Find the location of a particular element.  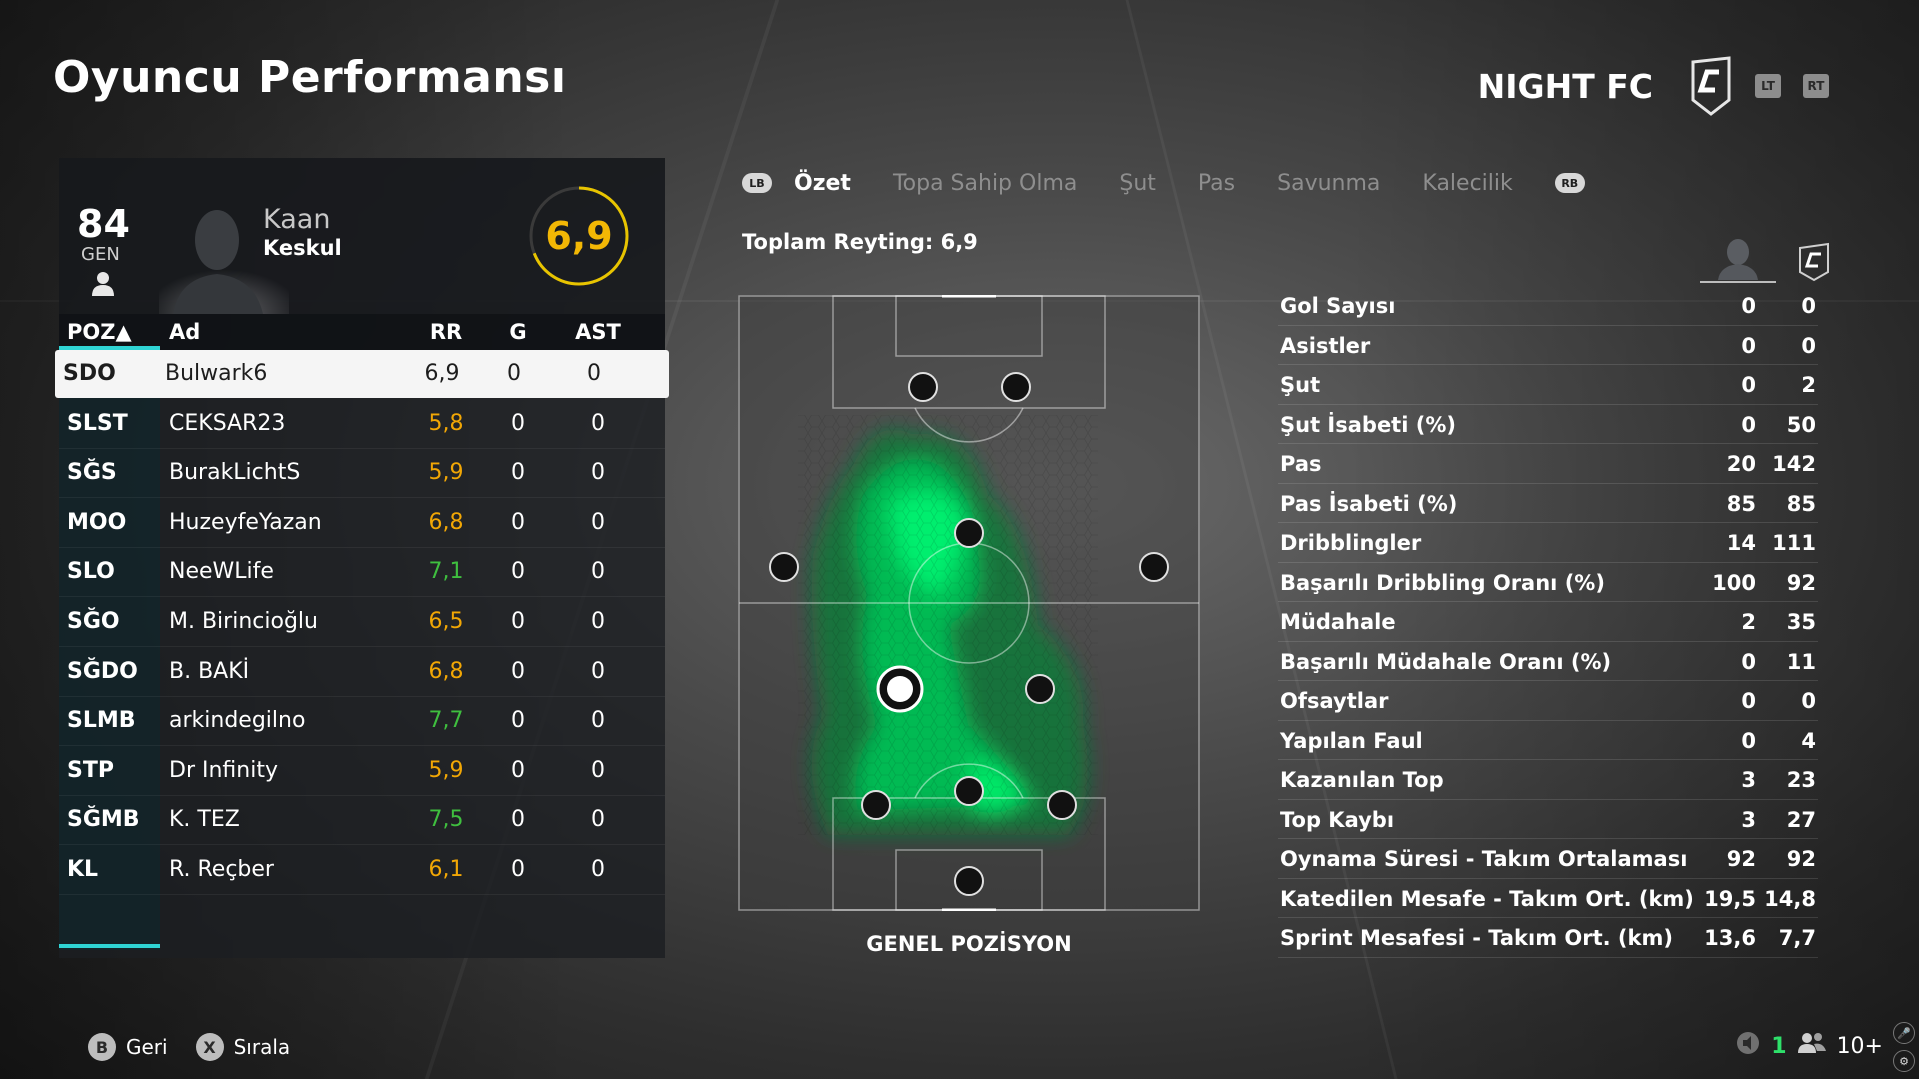

cell-rr: 7,7 is located at coordinates (446, 721).